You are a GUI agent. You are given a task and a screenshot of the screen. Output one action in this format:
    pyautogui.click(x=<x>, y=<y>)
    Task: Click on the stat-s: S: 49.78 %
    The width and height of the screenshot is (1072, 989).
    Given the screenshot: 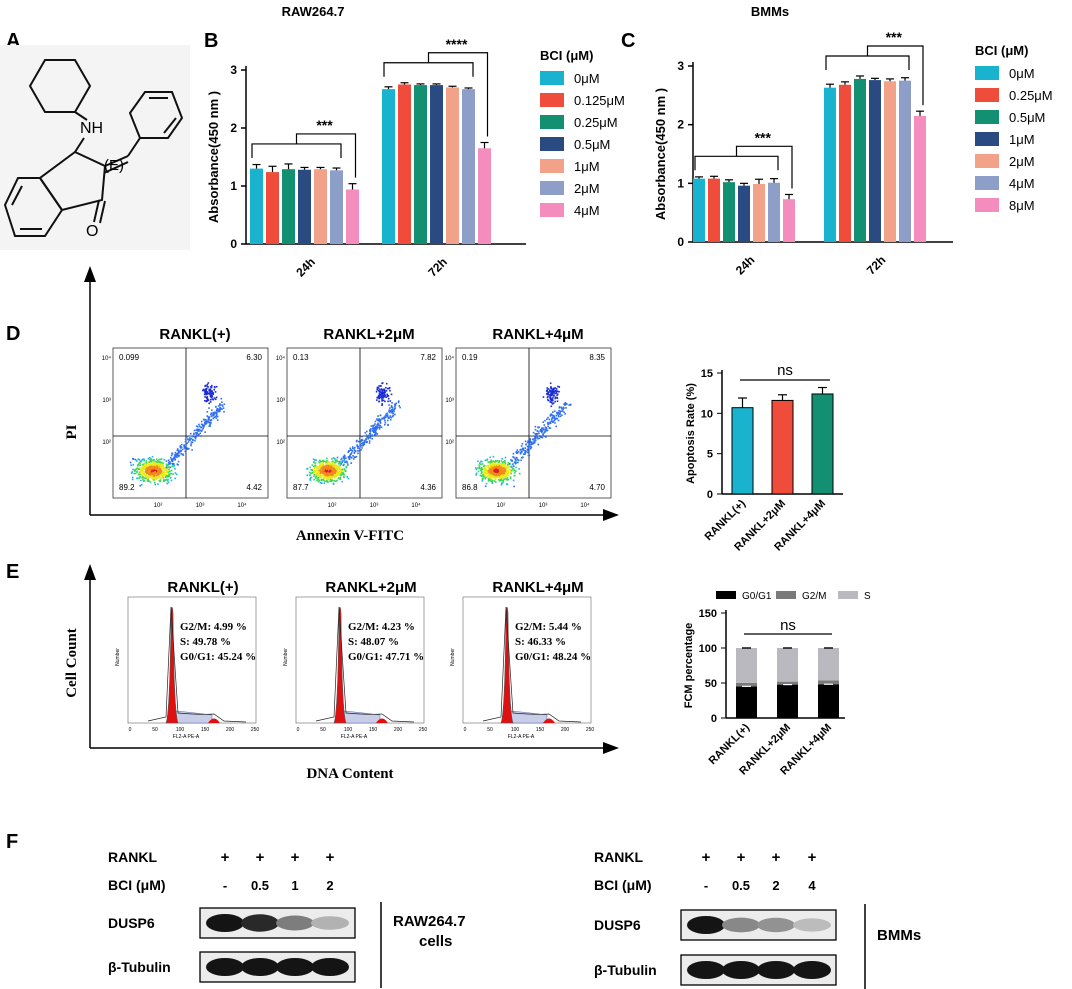 What is the action you would take?
    pyautogui.click(x=205, y=642)
    